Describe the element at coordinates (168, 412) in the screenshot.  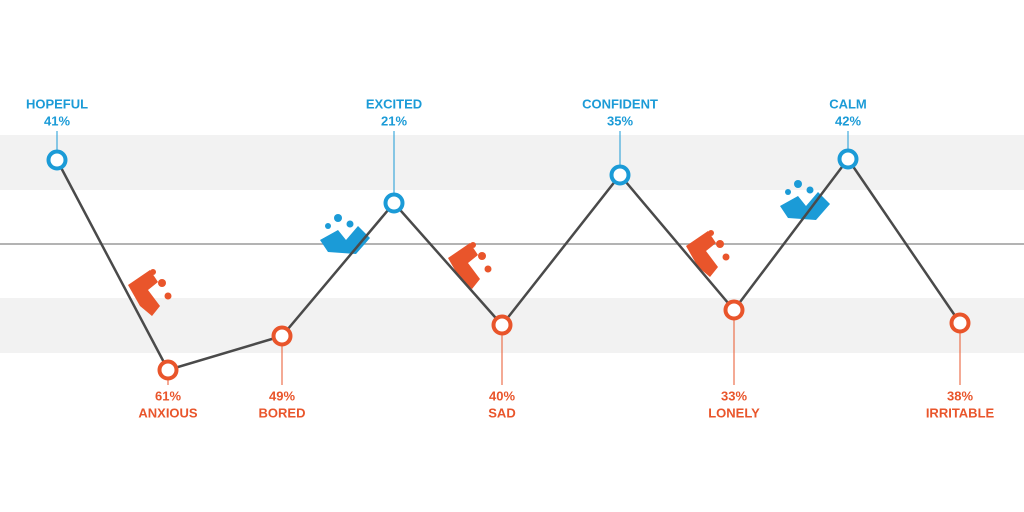
I see `node-label: ANXIOUS` at that location.